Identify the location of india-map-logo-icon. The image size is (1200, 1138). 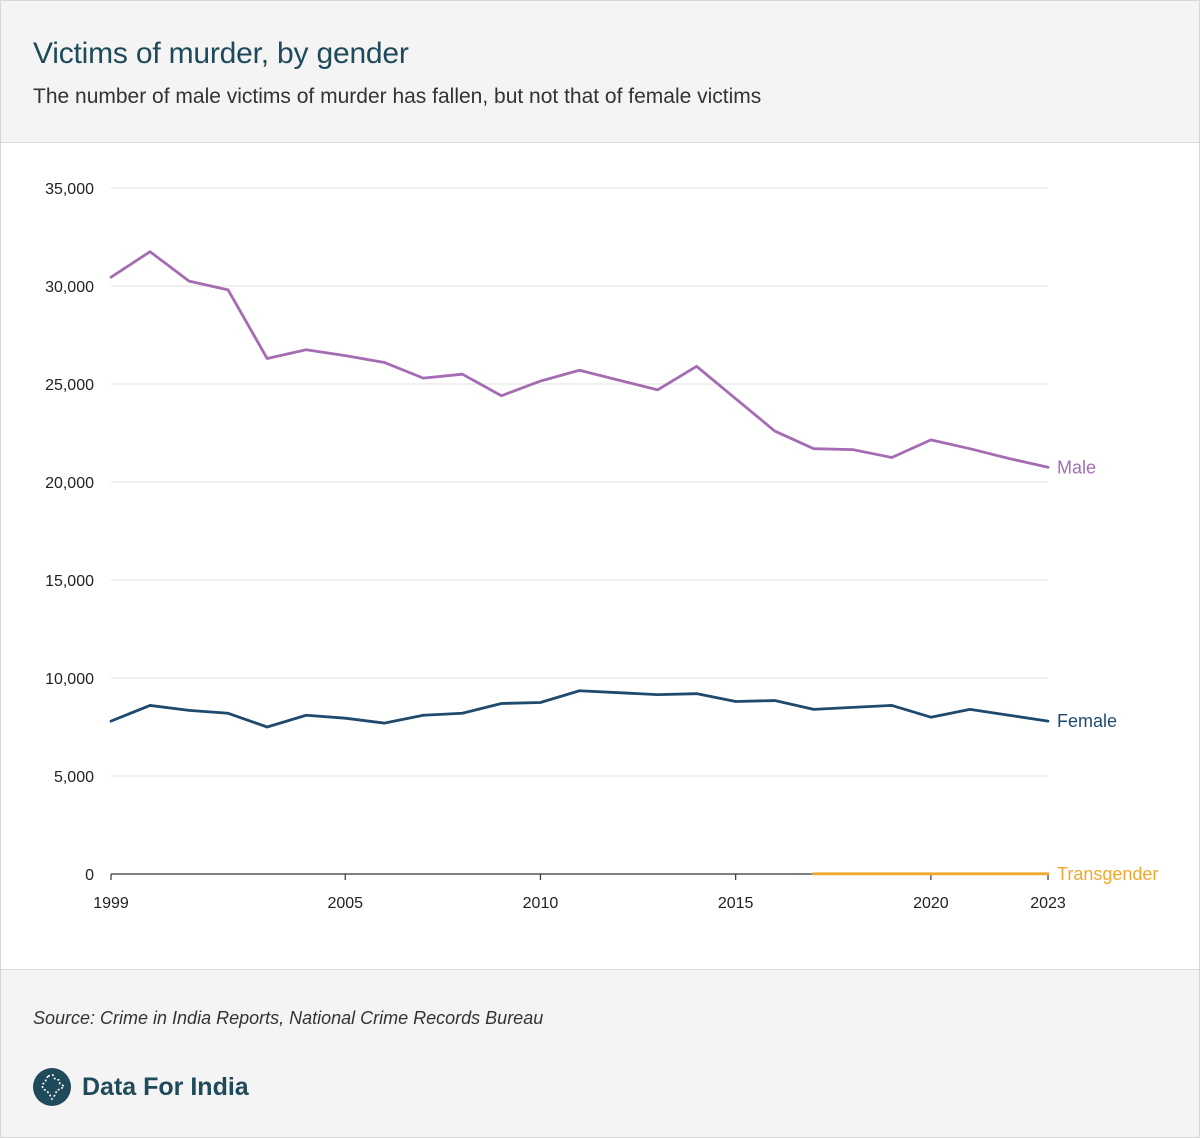
(52, 1087).